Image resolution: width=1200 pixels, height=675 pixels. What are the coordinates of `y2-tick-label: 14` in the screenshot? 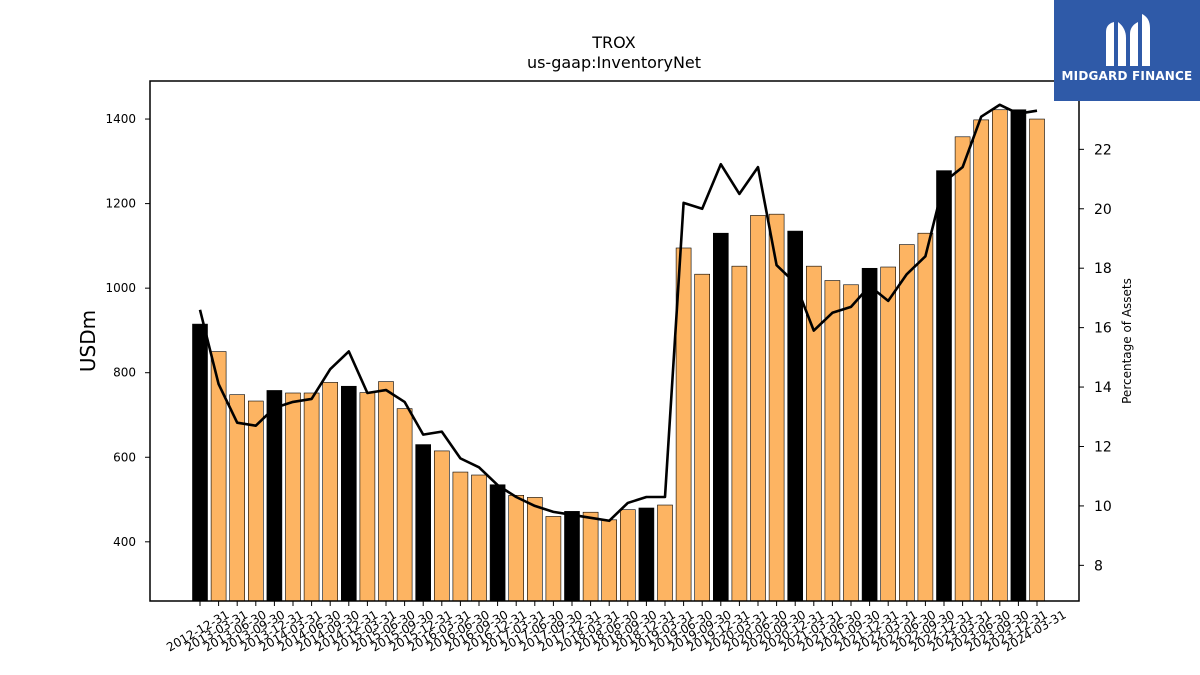 It's located at (1103, 388).